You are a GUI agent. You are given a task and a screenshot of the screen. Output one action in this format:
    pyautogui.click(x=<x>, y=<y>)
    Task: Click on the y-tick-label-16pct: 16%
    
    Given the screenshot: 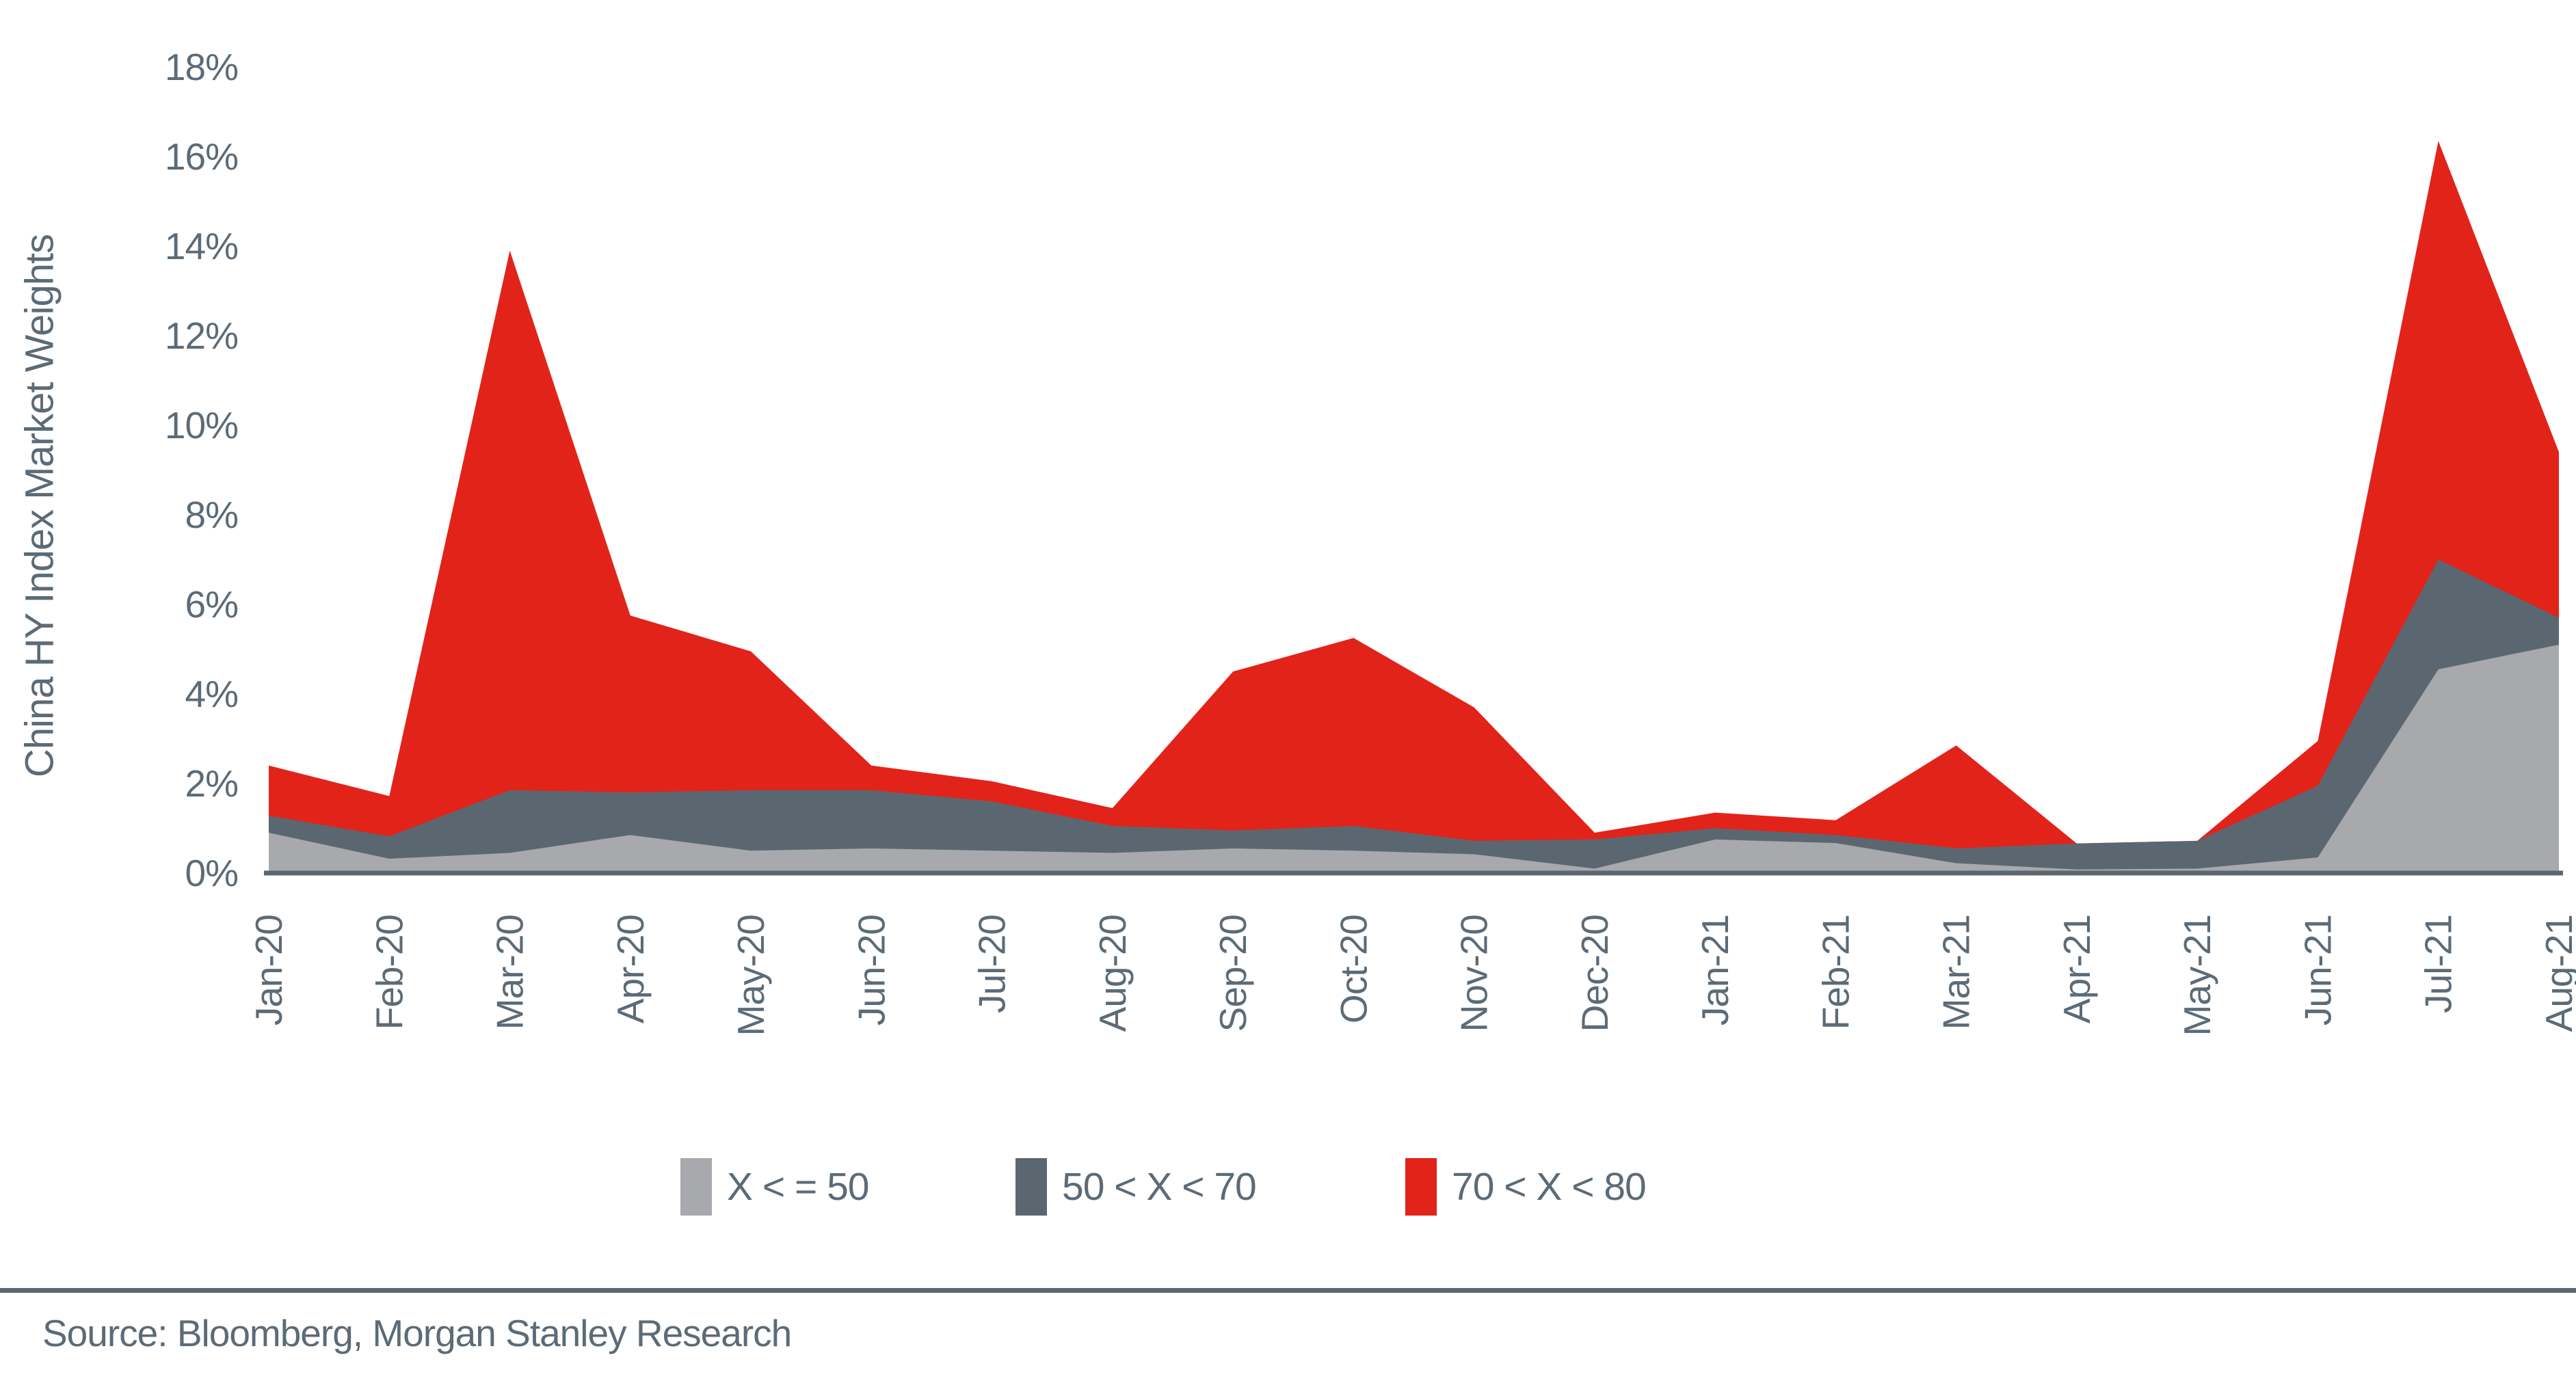 What is the action you would take?
    pyautogui.click(x=201, y=156)
    